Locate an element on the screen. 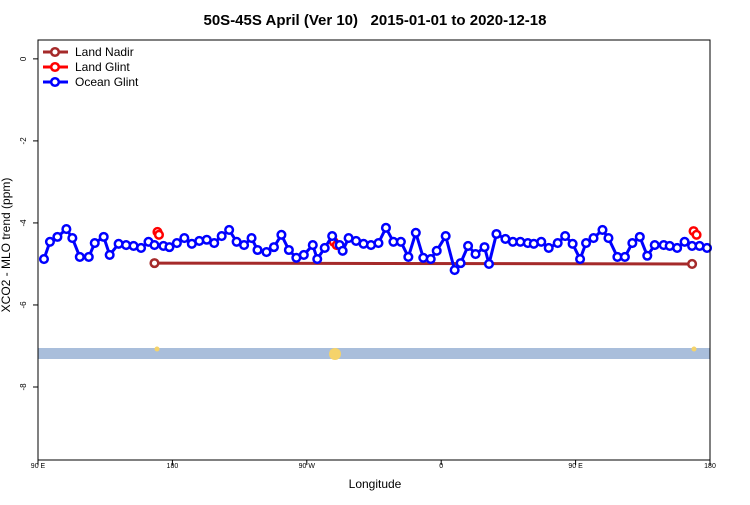 This screenshot has width=750, height=505. x-tick-label: 0 is located at coordinates (441, 466).